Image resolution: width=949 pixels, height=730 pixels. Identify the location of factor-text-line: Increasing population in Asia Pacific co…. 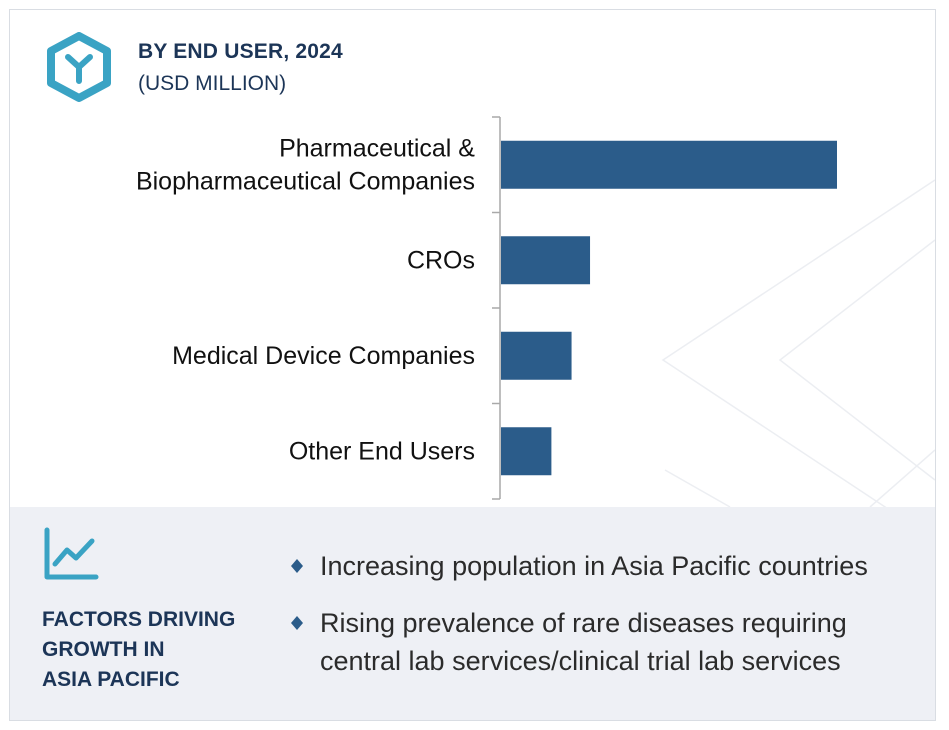
(594, 566).